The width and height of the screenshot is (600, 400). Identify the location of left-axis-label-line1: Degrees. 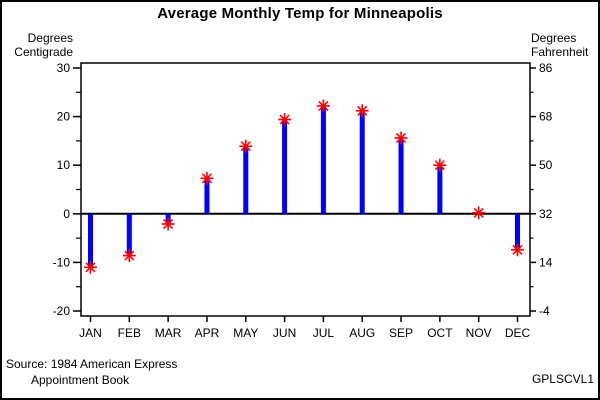
(50, 38).